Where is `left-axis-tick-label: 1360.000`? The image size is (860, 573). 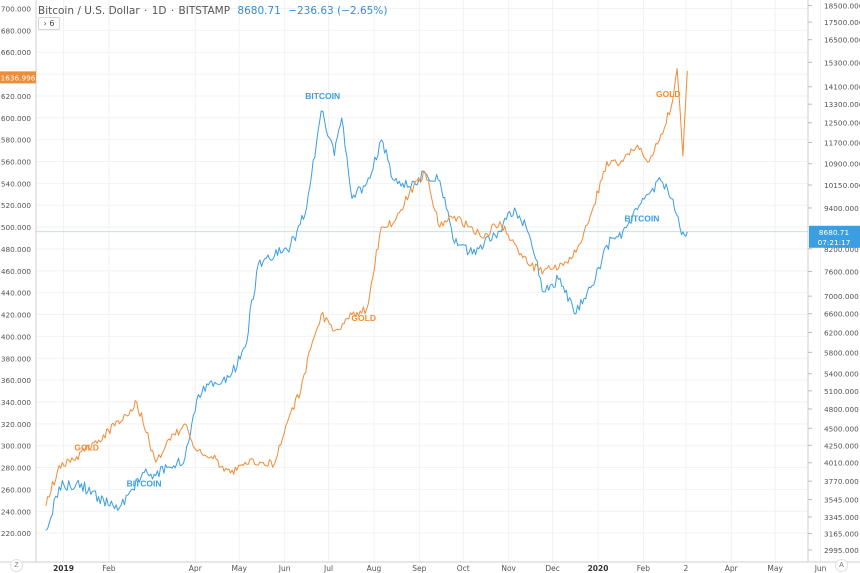 left-axis-tick-label: 1360.000 is located at coordinates (15, 380).